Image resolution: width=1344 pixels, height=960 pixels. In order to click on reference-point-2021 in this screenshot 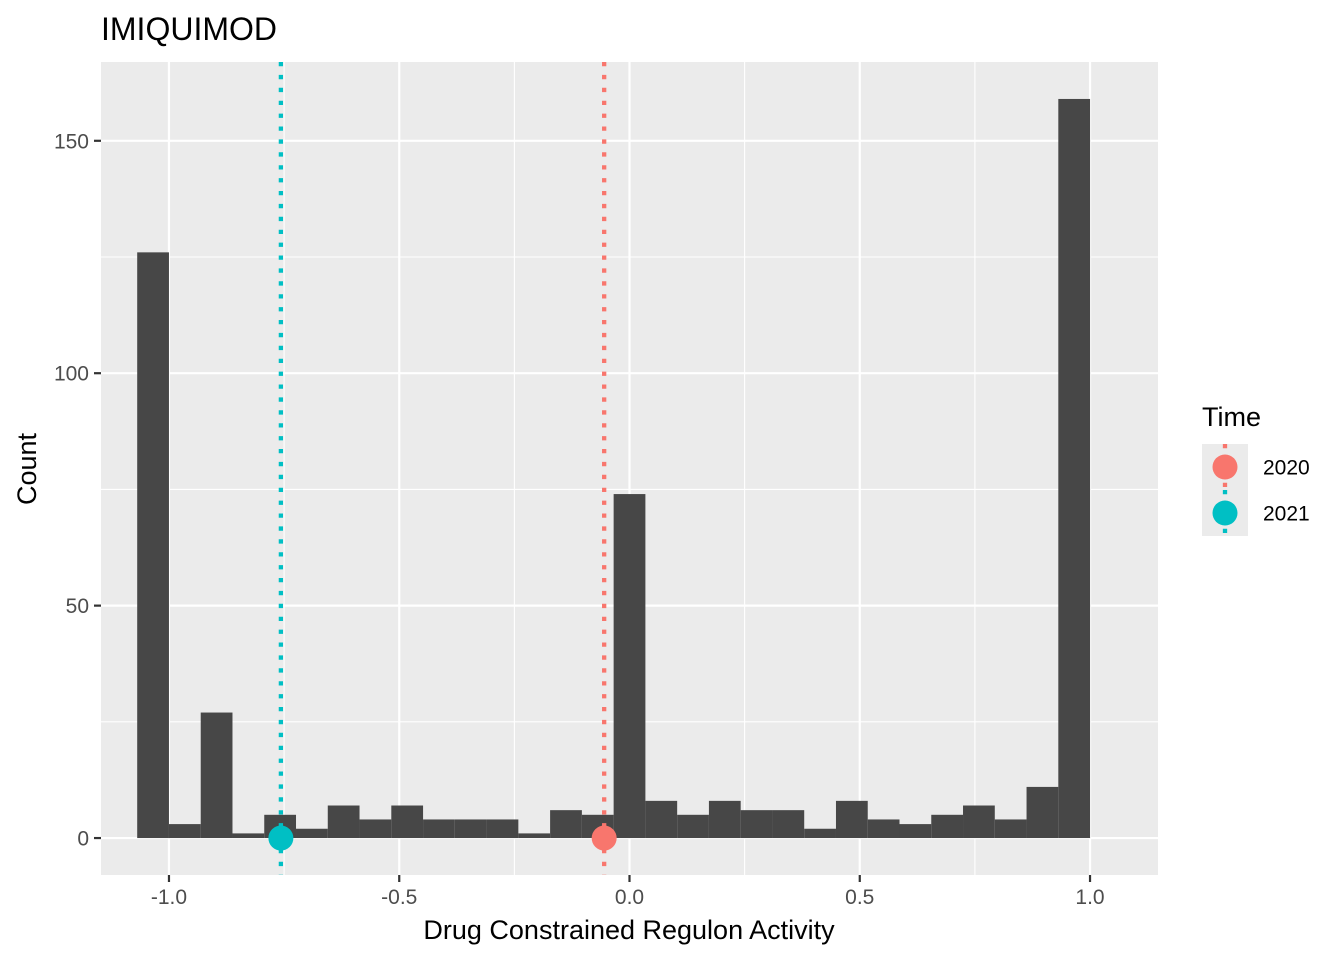, I will do `click(281, 838)`.